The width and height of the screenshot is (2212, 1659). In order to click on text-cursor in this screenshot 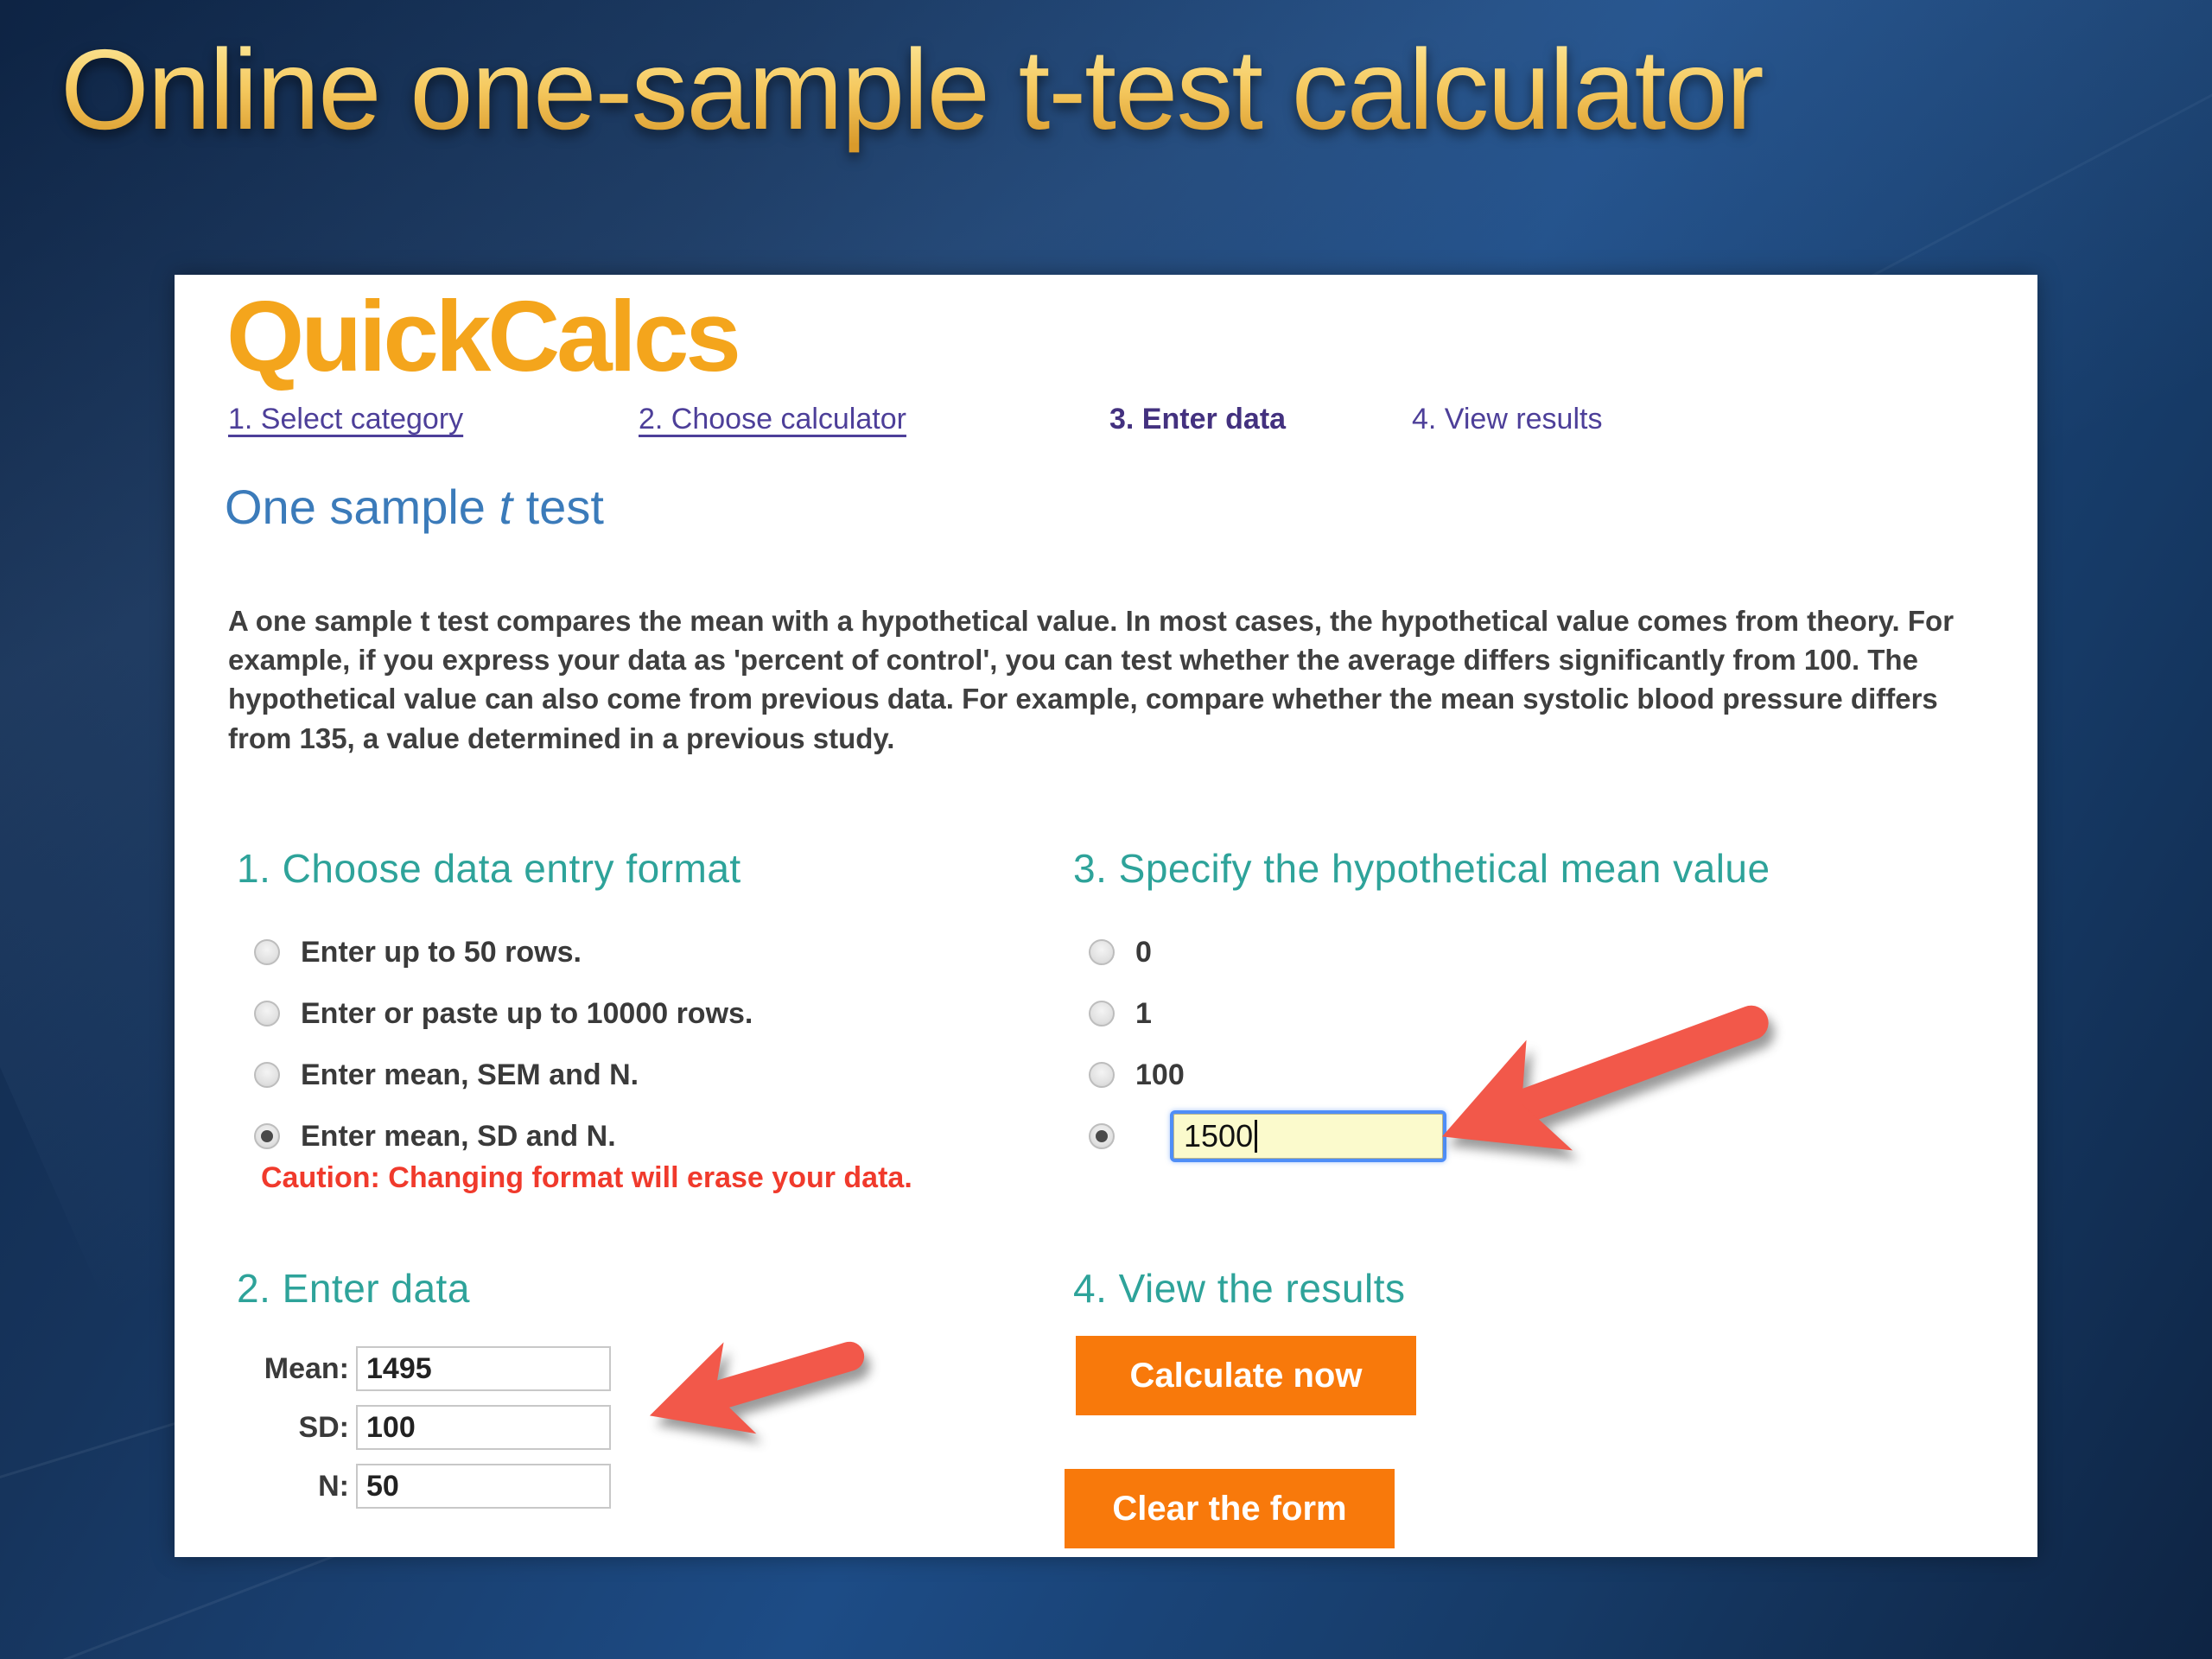, I will do `click(1256, 1136)`.